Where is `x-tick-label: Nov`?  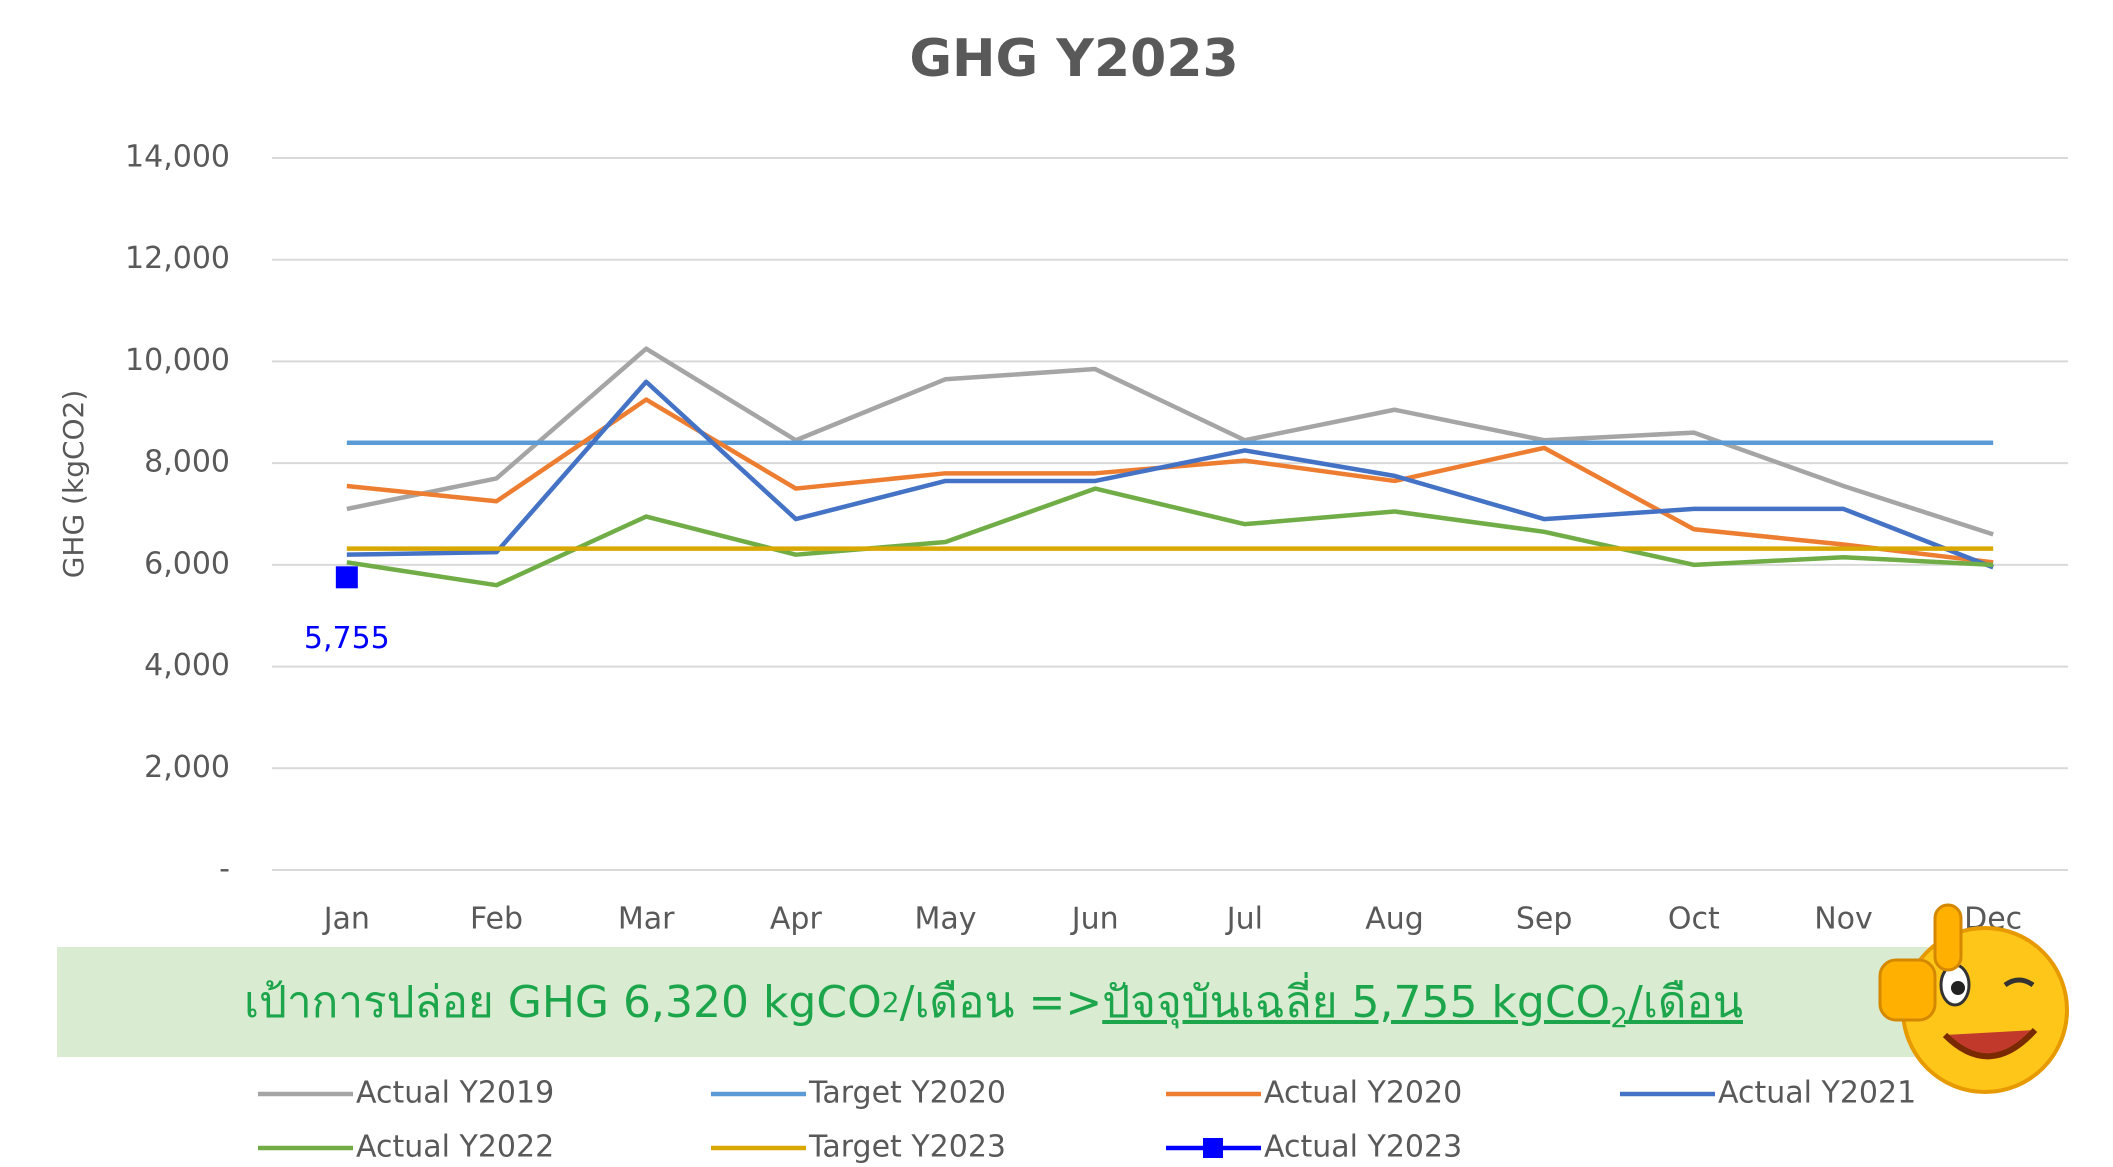
x-tick-label: Nov is located at coordinates (1843, 919).